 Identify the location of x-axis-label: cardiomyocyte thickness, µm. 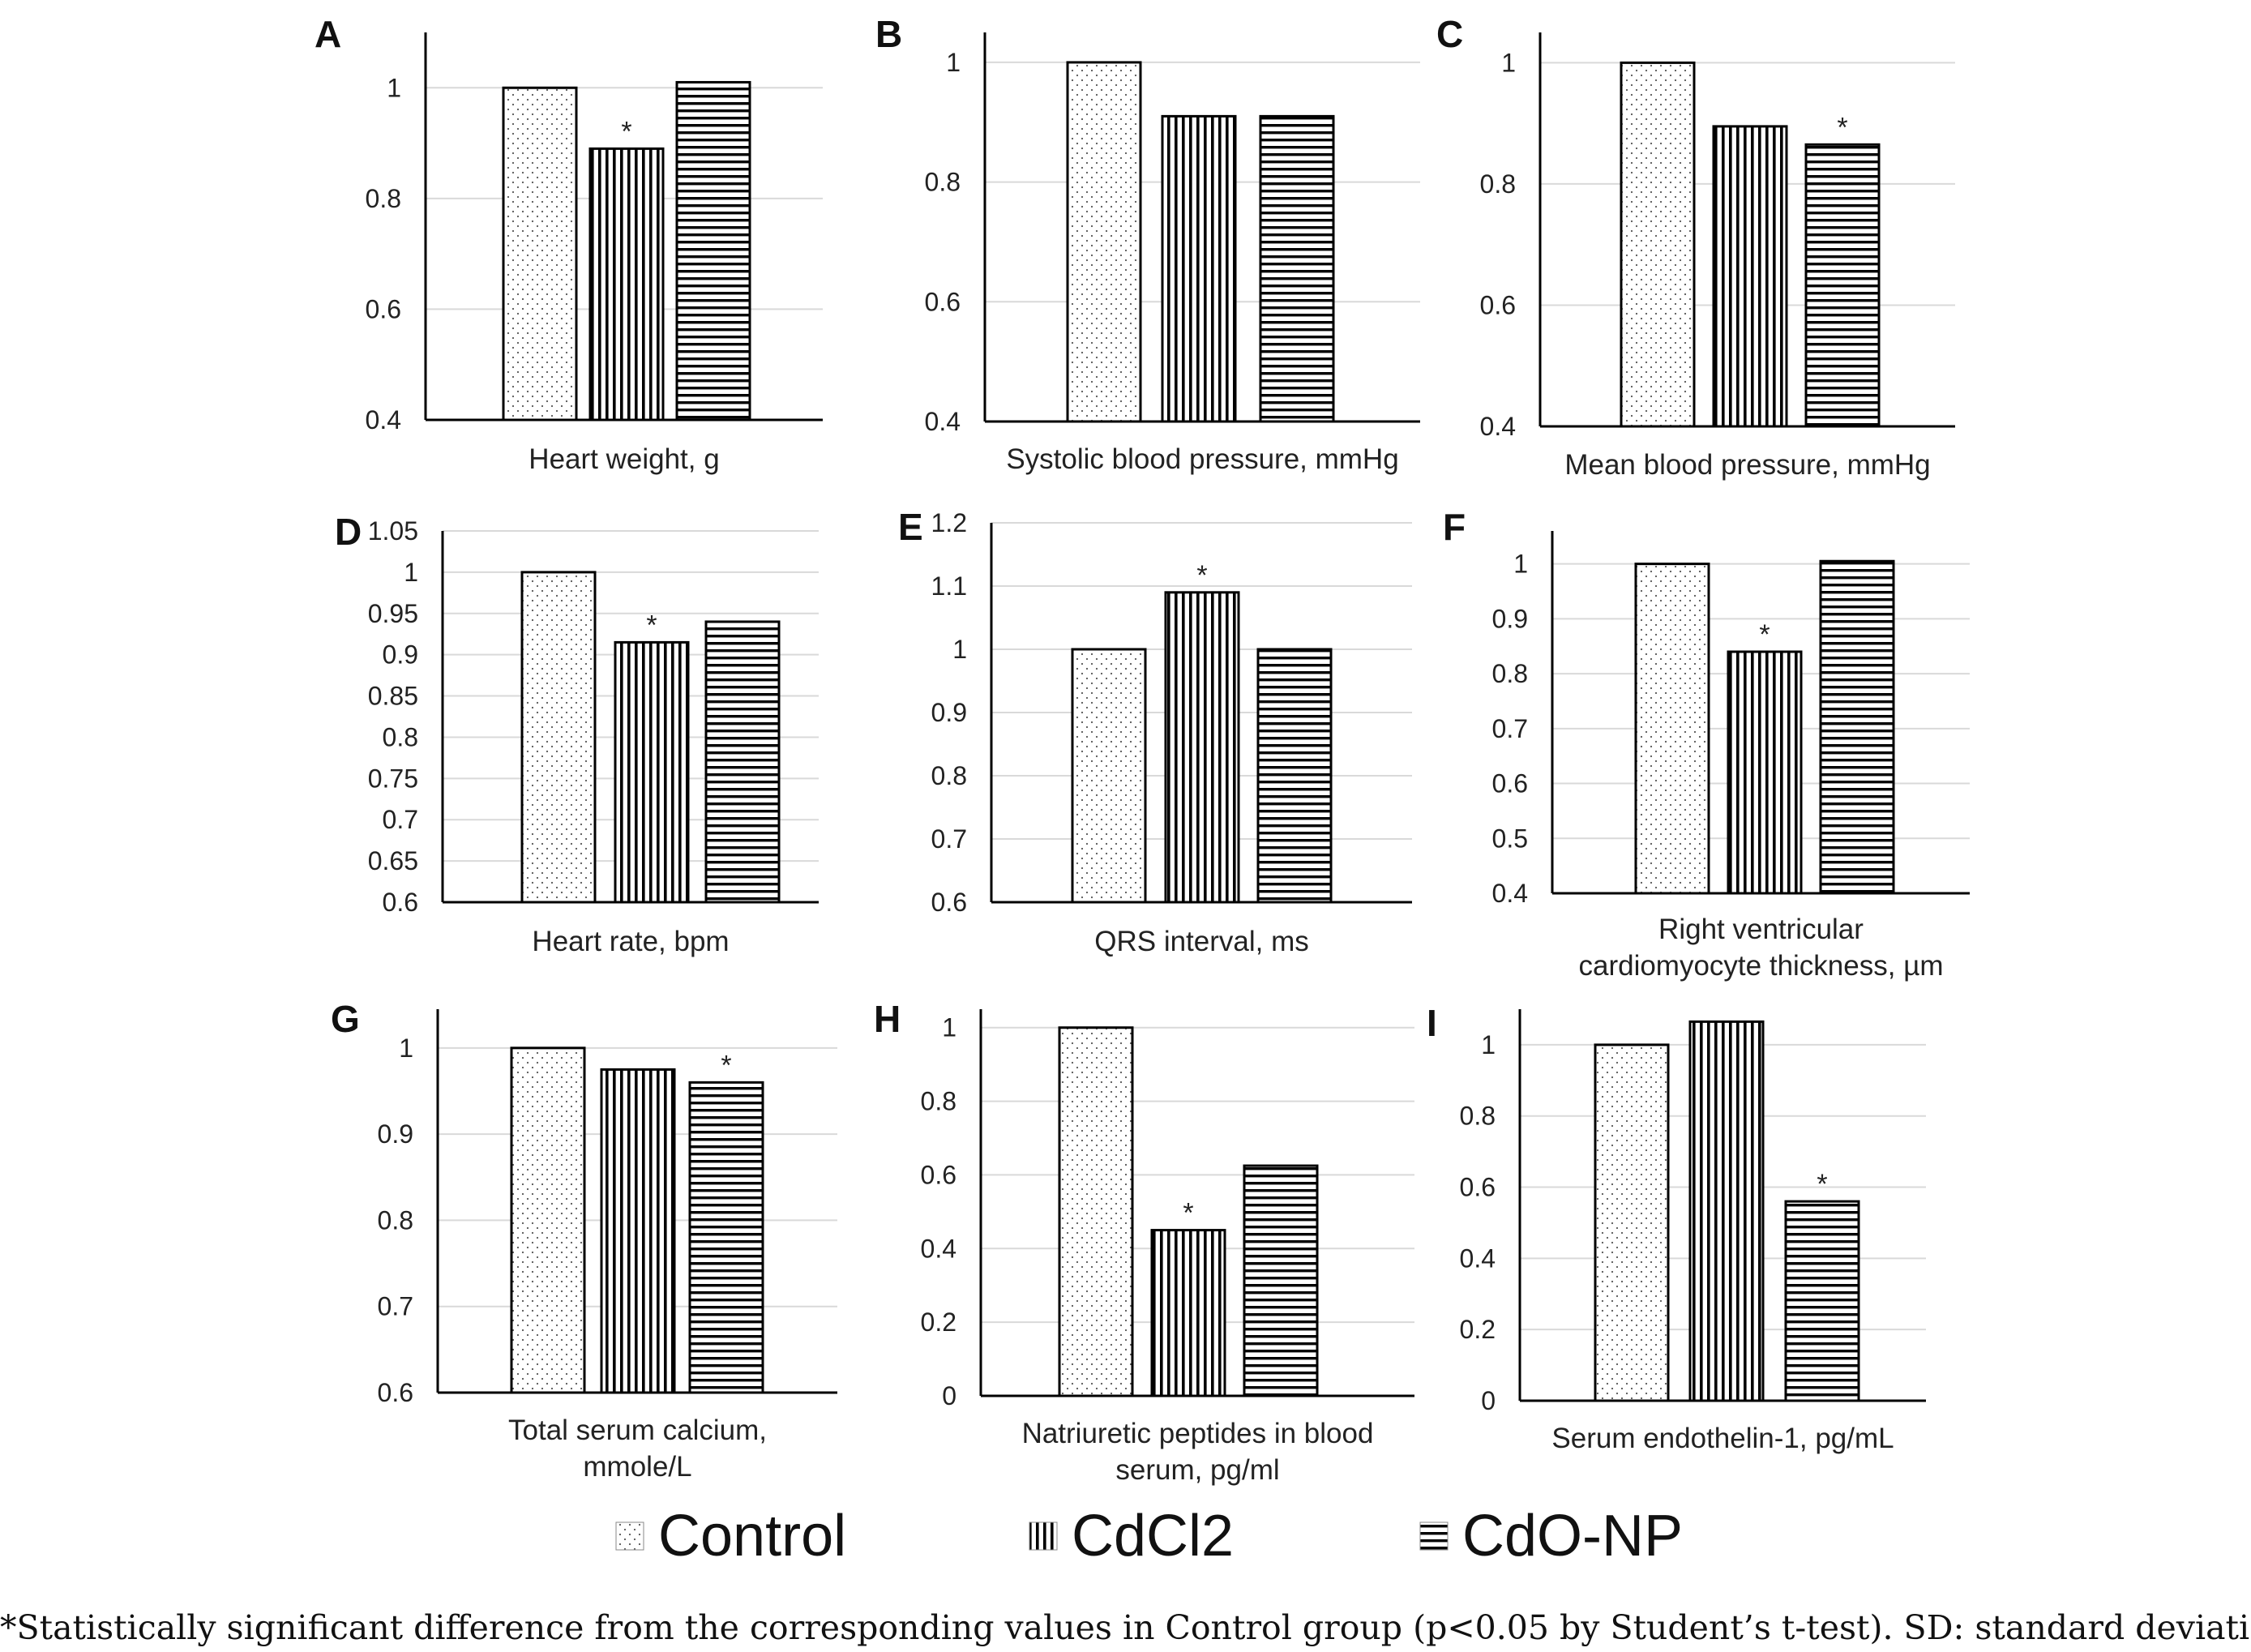
(1760, 966).